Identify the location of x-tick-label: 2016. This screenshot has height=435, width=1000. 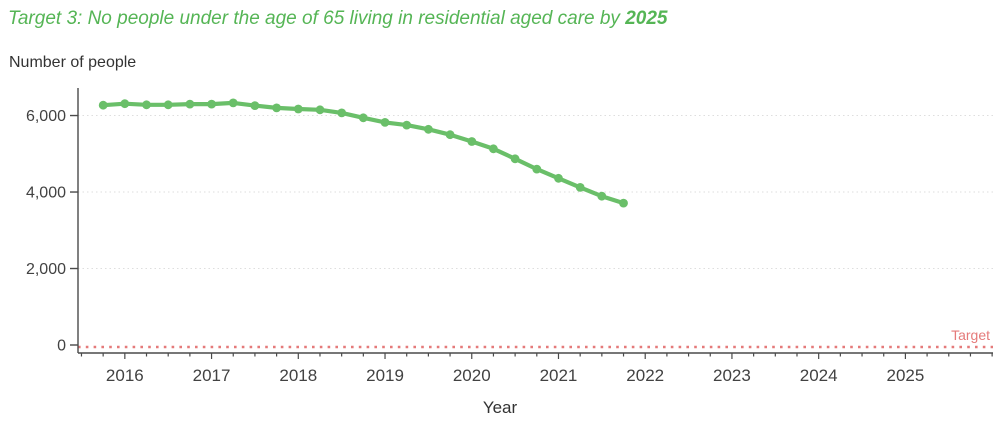
(125, 375).